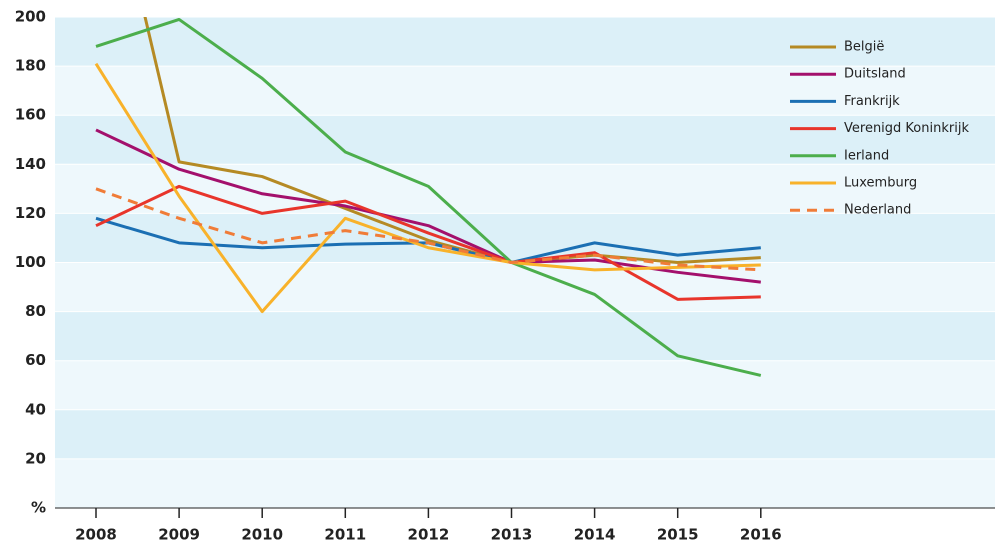 Image resolution: width=995 pixels, height=550 pixels. Describe the element at coordinates (512, 535) in the screenshot. I see `x-tick-label: 2013` at that location.